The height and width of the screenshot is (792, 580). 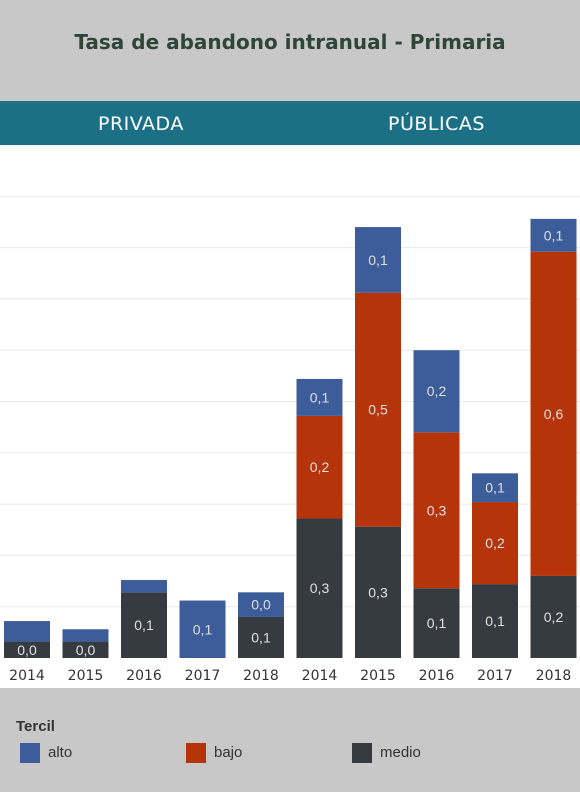 I want to click on bar-label-alto-4: 0,0, so click(x=261, y=605).